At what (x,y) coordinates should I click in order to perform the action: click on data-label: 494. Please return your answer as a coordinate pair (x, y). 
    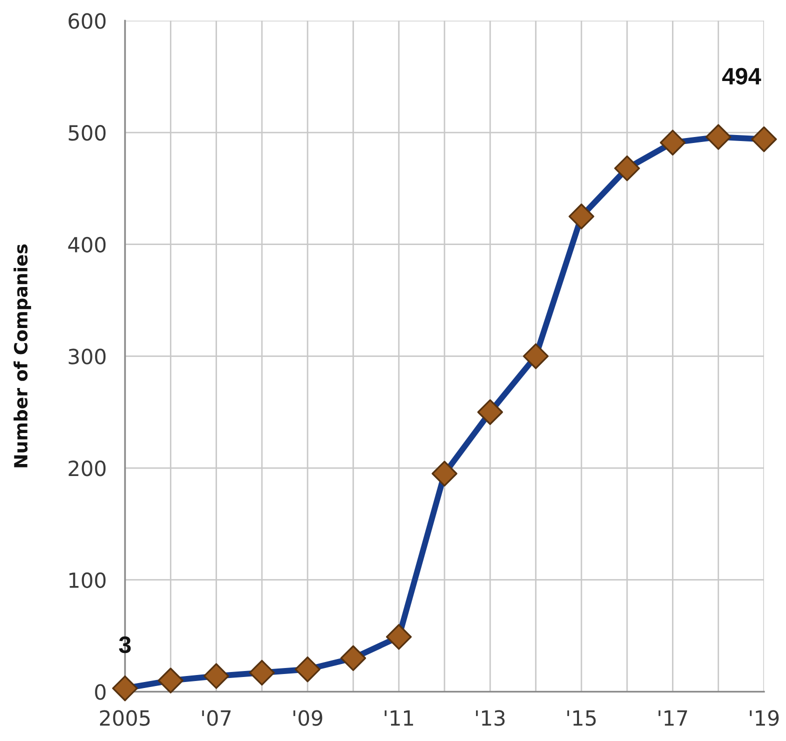
    Looking at the image, I should click on (742, 76).